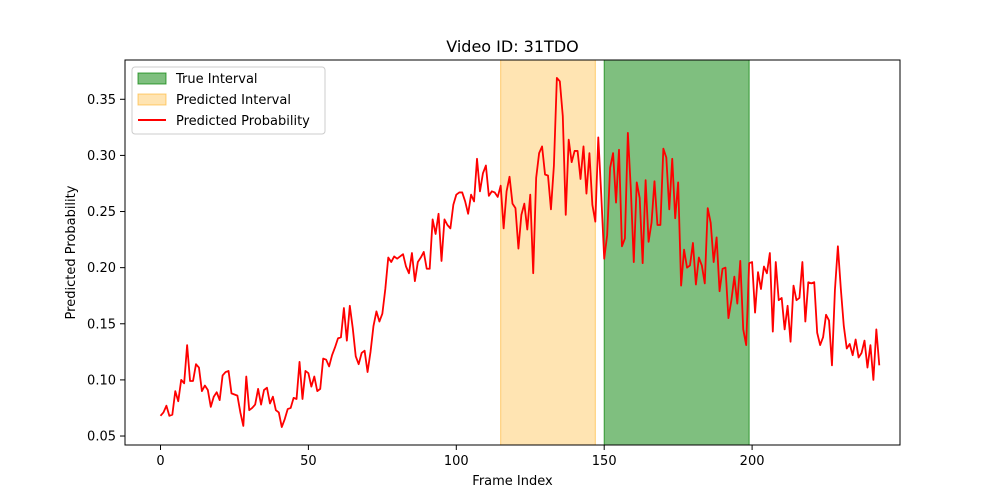 Image resolution: width=1000 pixels, height=500 pixels. I want to click on y-tick-label: 0.10, so click(101, 380).